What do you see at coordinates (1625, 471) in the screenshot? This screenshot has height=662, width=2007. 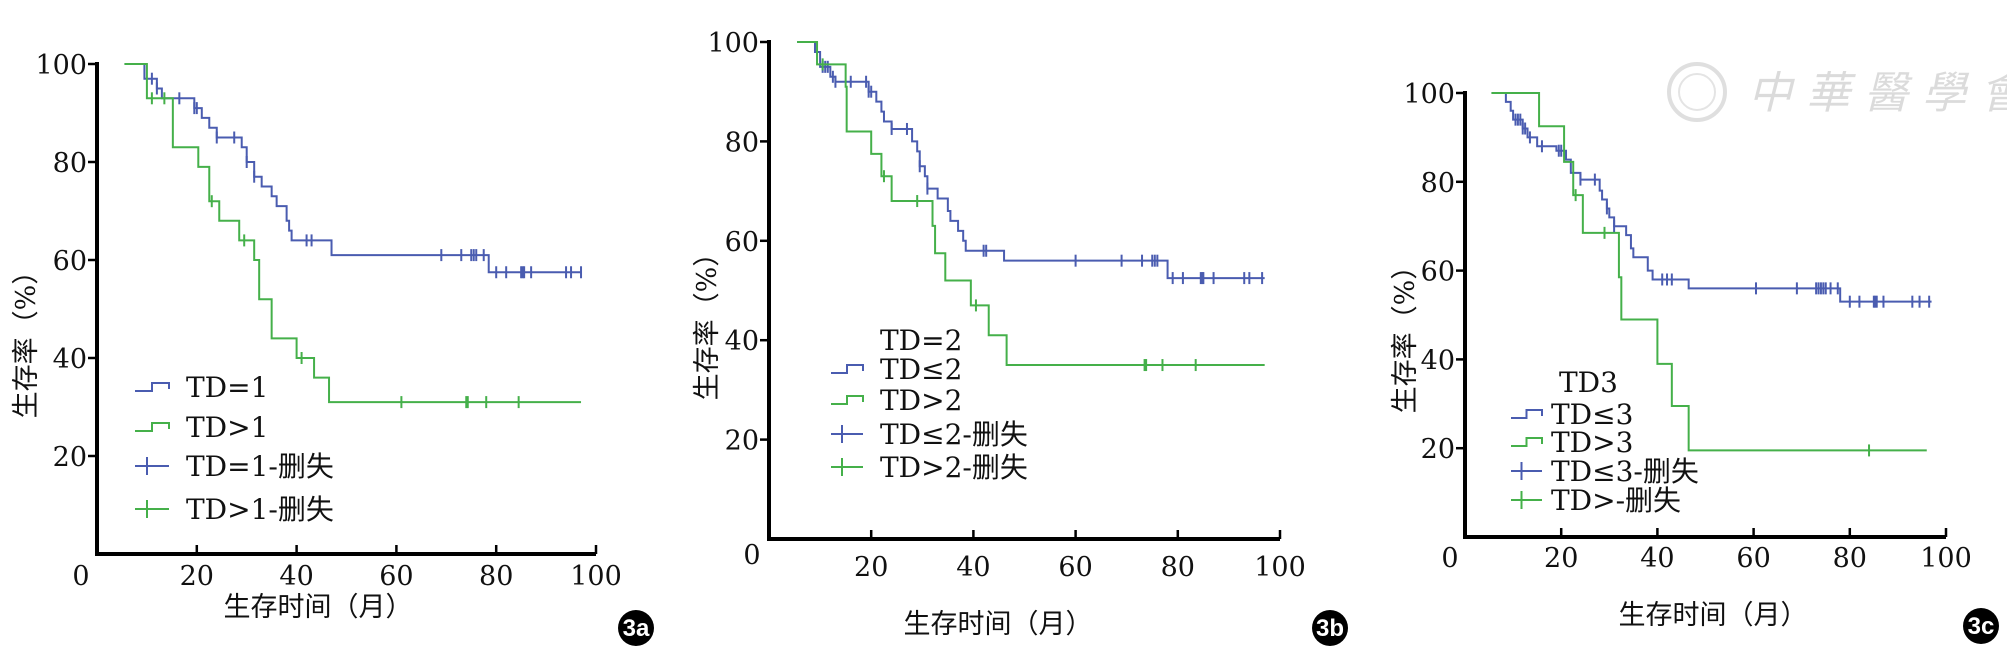 I see `legend-label: TD≤3-删失` at bounding box center [1625, 471].